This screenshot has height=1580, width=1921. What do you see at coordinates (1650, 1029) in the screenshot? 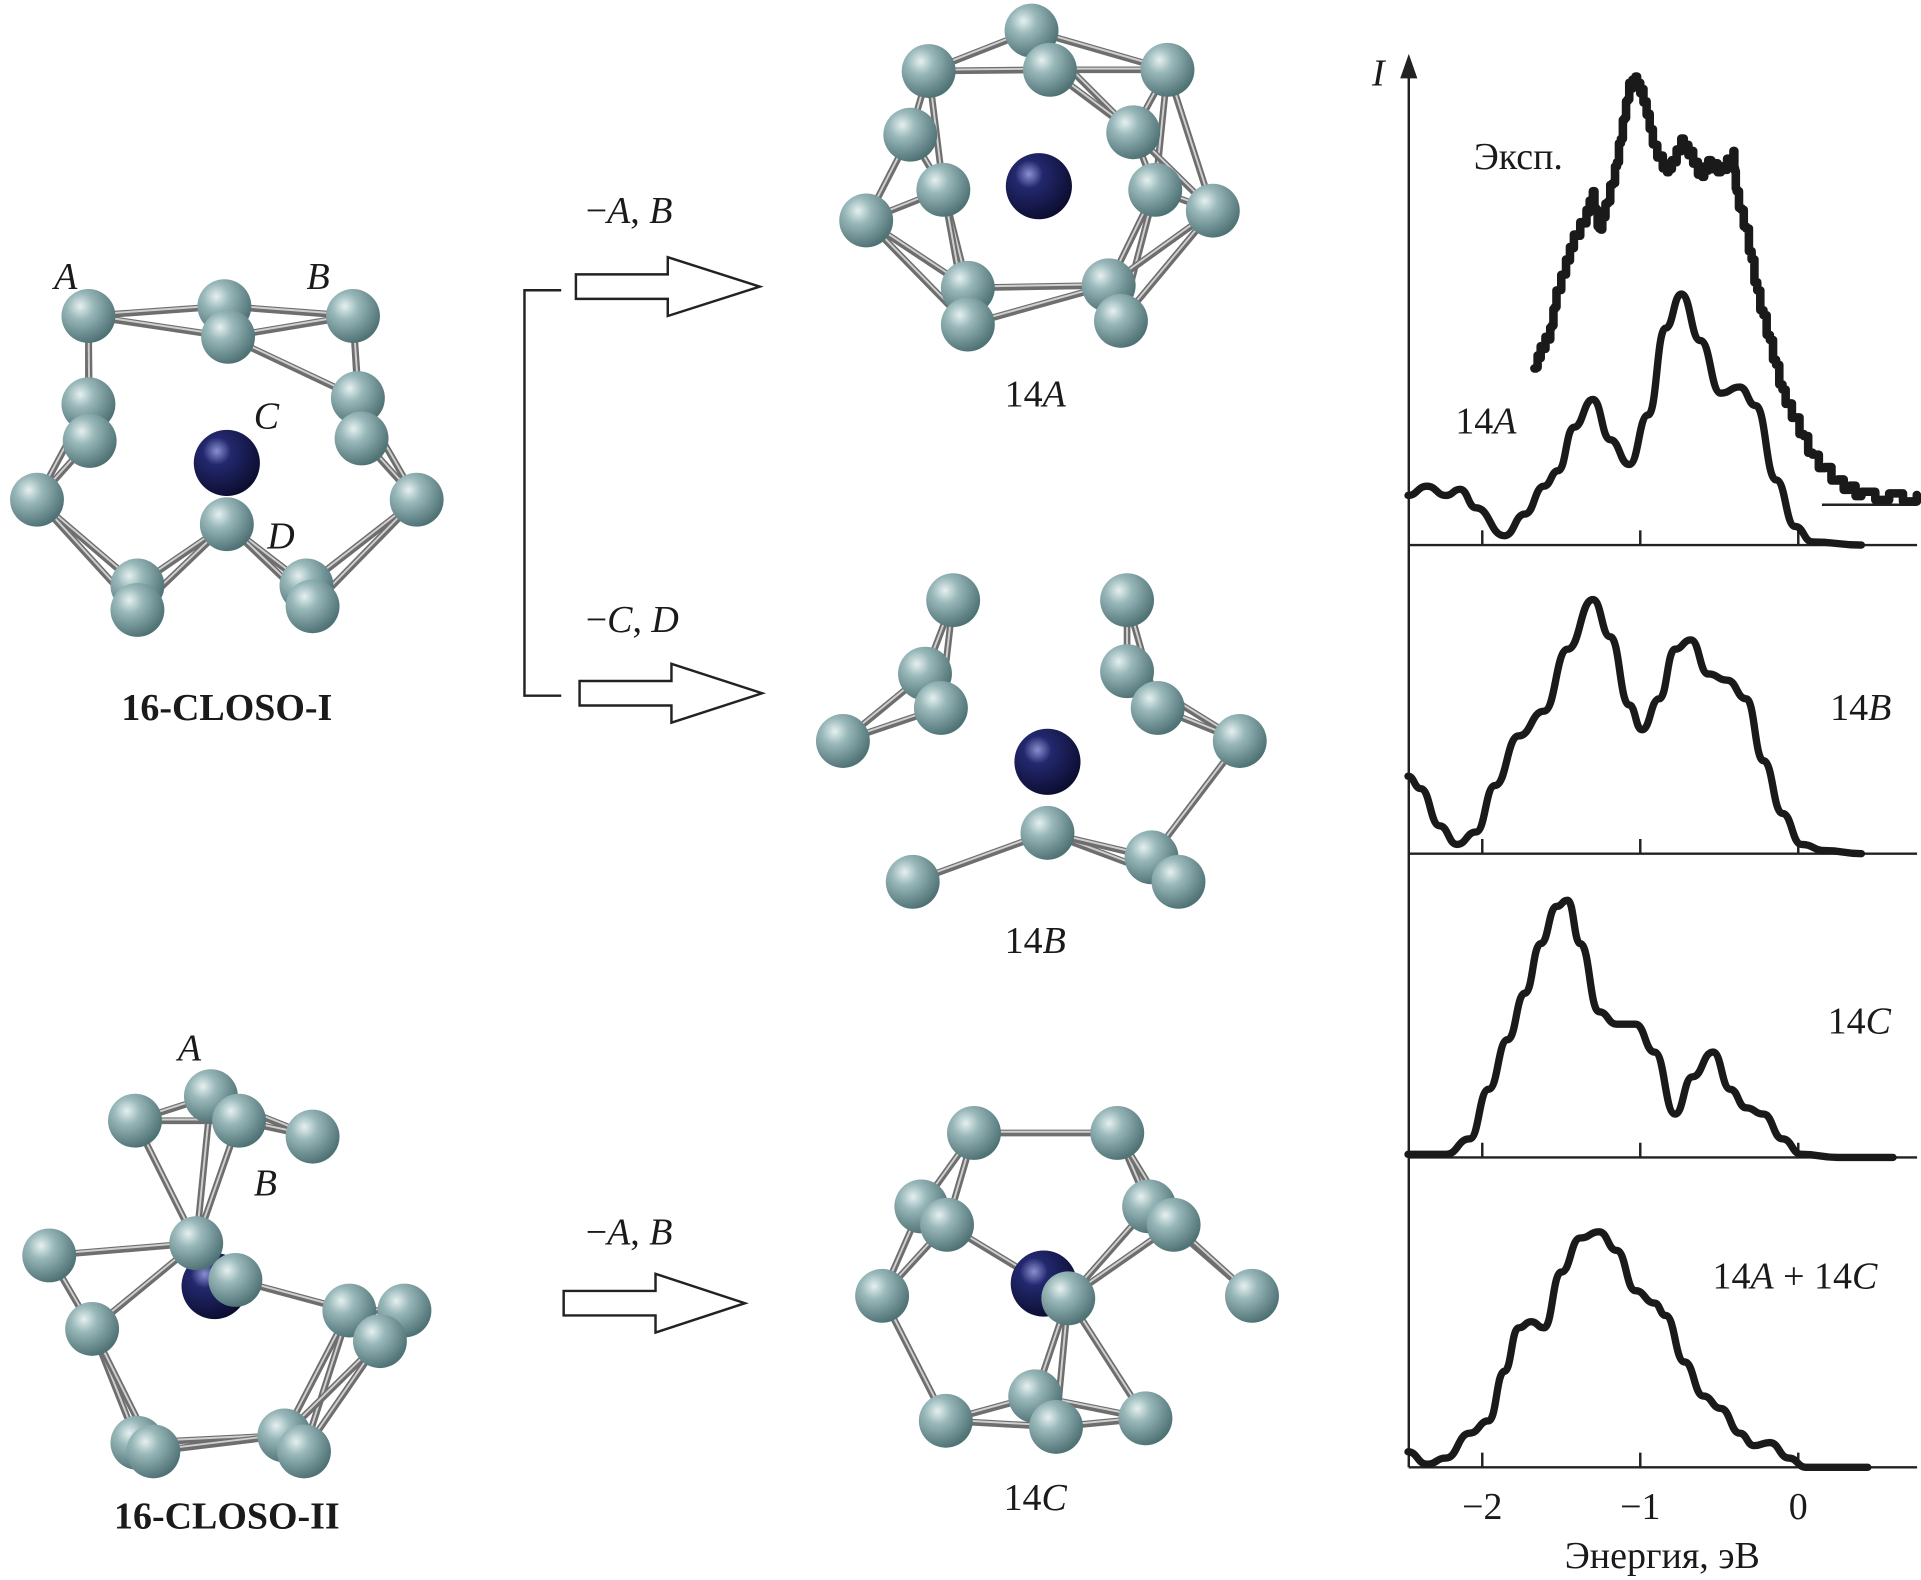
I see `series-line-14C` at bounding box center [1650, 1029].